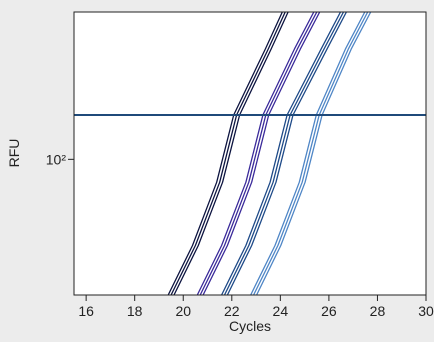  Describe the element at coordinates (135, 311) in the screenshot. I see `x-tick-label: 18` at that location.